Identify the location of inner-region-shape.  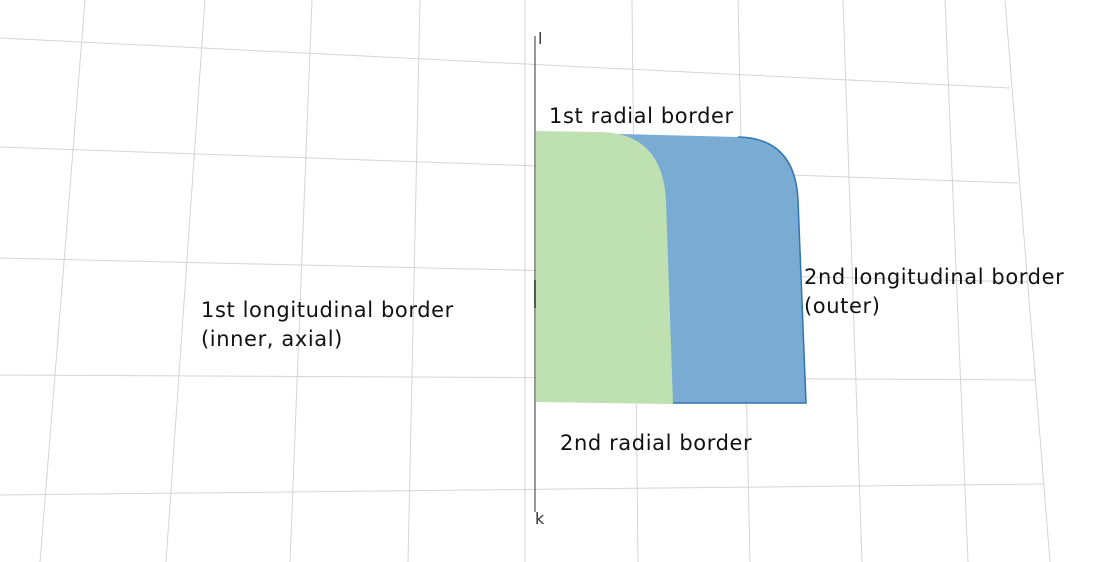
(604, 267).